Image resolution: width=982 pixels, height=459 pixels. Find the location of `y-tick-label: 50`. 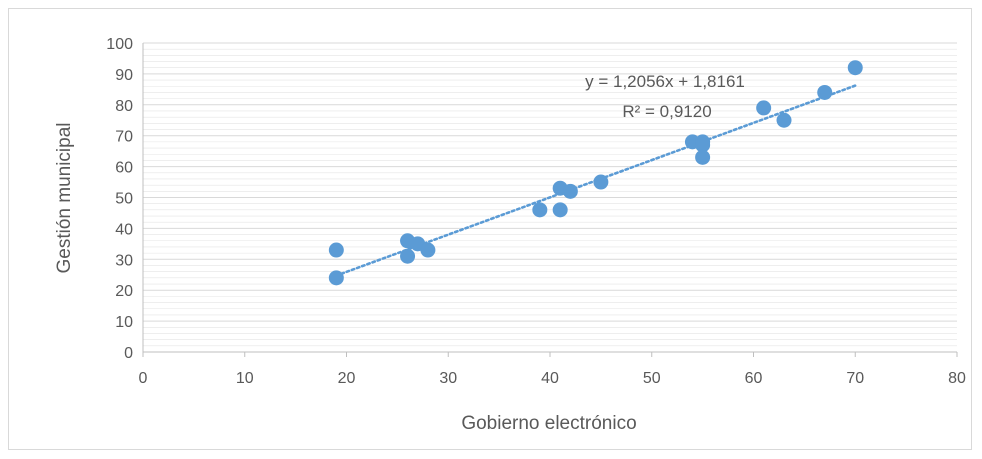

y-tick-label: 50 is located at coordinates (124, 199).